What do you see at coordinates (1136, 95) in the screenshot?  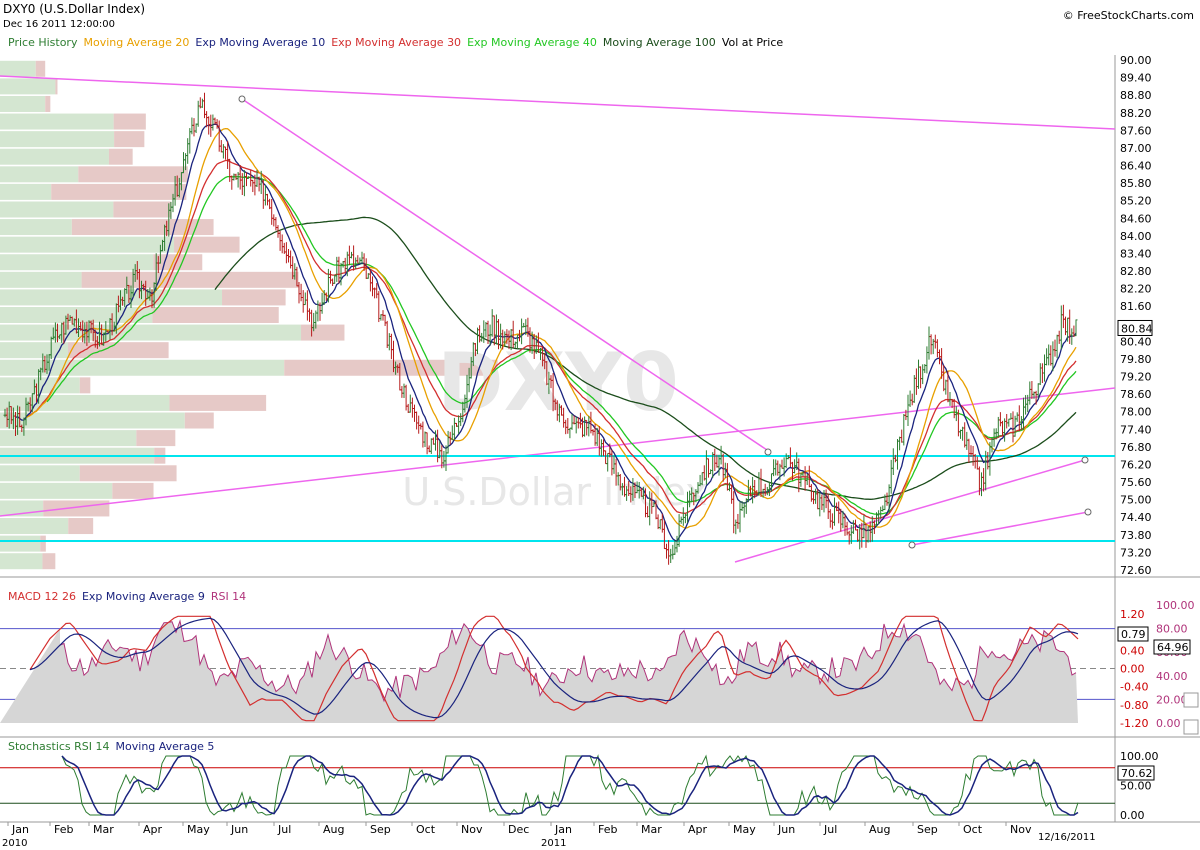 I see `price-tick-label: 88.80` at bounding box center [1136, 95].